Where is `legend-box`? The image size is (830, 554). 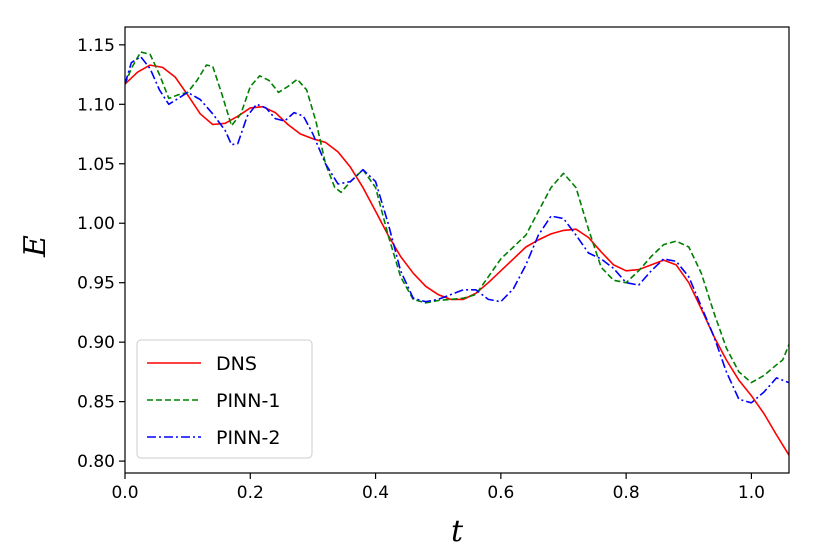 legend-box is located at coordinates (224, 399).